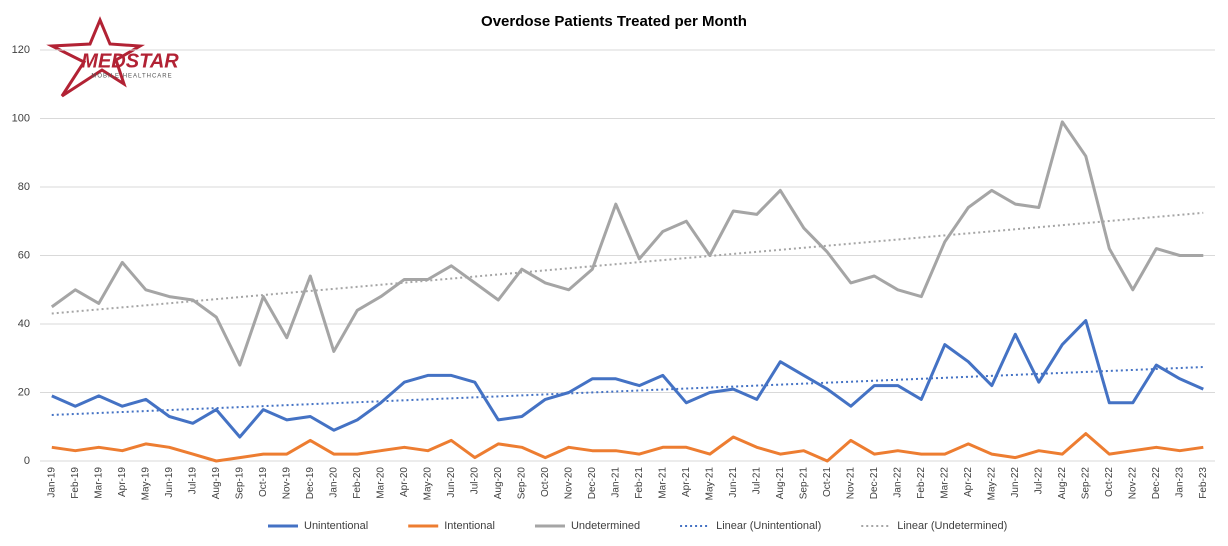  I want to click on x-tick-label: Aug-21, so click(780, 483).